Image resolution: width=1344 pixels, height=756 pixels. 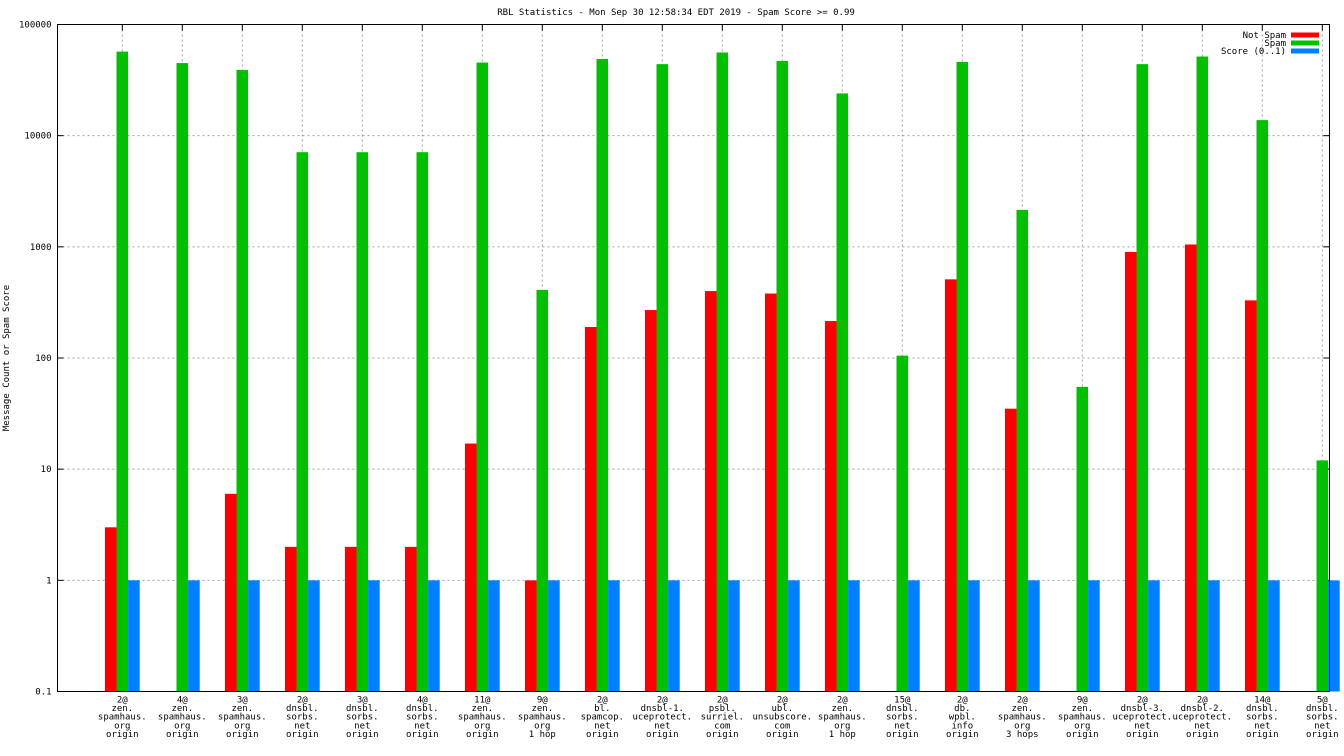 I want to click on x-category-label-line: bl., so click(x=602, y=709).